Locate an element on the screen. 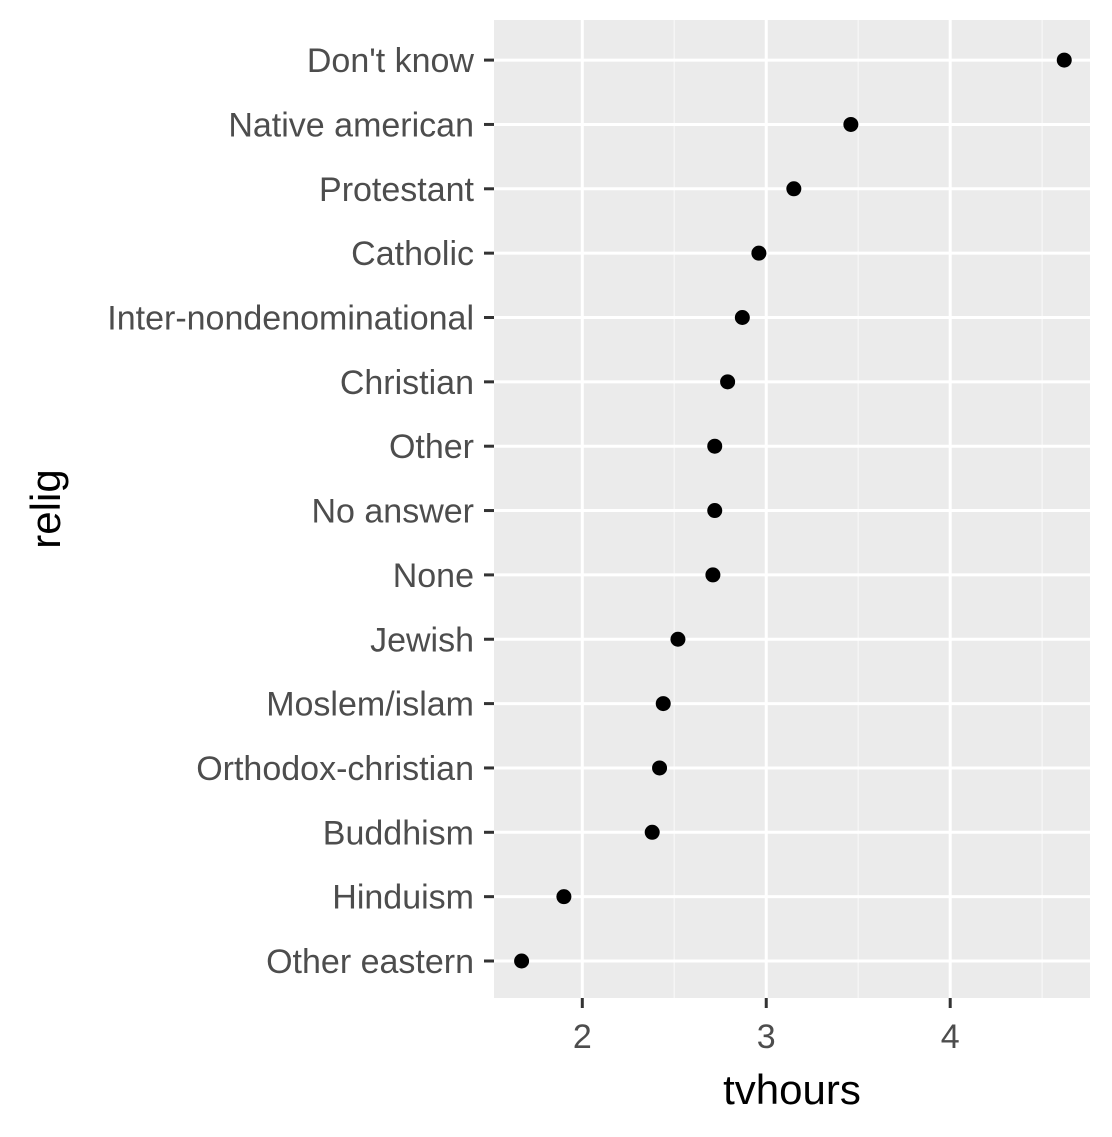 The image size is (1112, 1137). x-tick-label: 4 is located at coordinates (950, 1037).